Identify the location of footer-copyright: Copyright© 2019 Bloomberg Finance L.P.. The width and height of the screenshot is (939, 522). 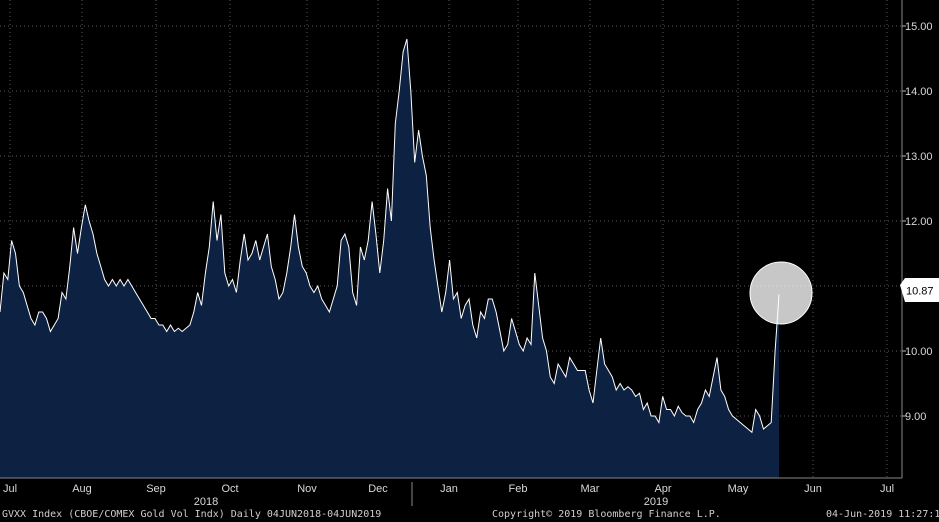
(606, 514).